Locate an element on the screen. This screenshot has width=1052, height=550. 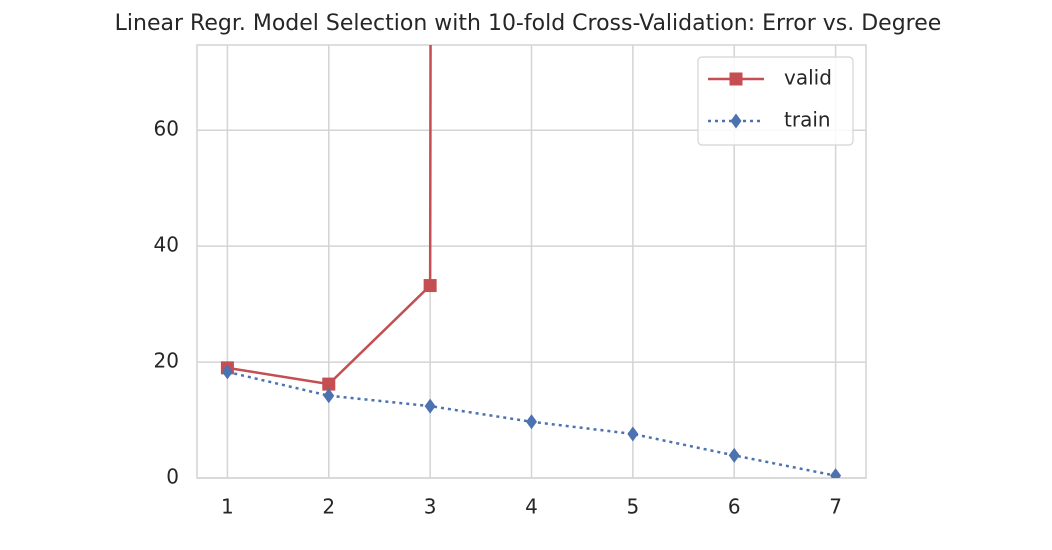
x-tick-label: 5 is located at coordinates (632, 507).